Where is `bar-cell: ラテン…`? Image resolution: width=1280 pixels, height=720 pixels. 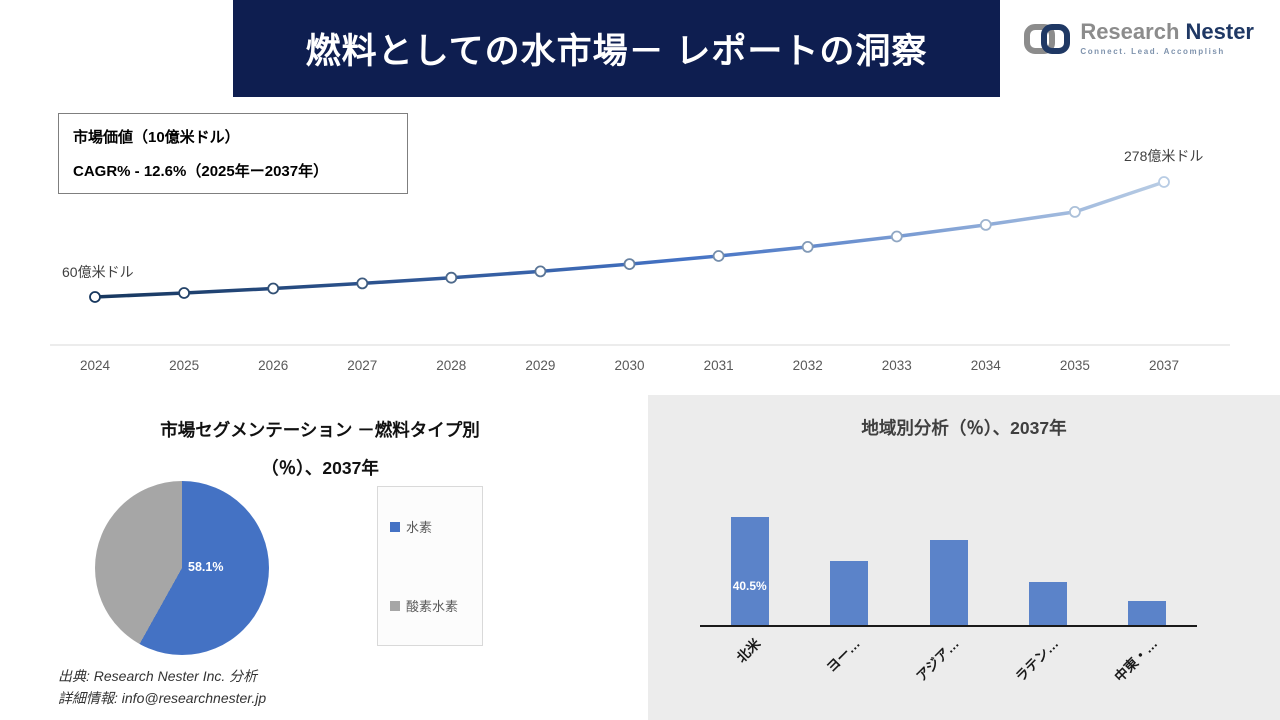 bar-cell: ラテン… is located at coordinates (1047, 585).